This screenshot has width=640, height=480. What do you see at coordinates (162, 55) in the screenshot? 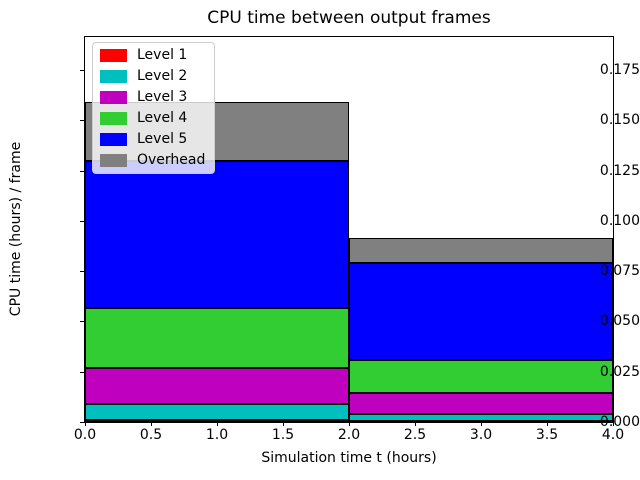
I see `legend-label: Level 1` at bounding box center [162, 55].